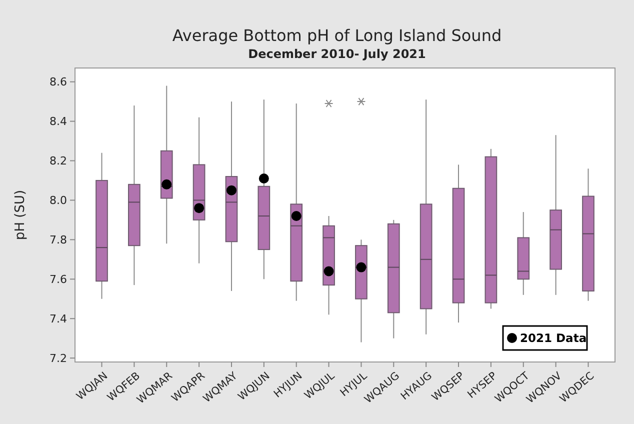  Describe the element at coordinates (58, 319) in the screenshot. I see `y-tick-label: 7.4` at that location.